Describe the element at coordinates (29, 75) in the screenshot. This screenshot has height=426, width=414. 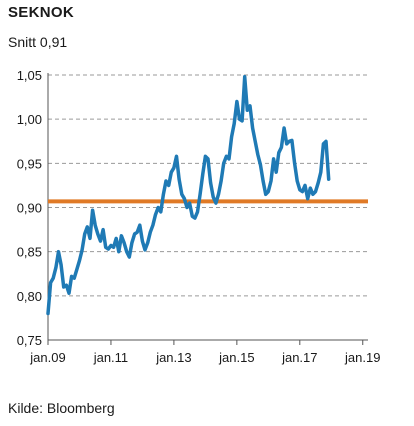
I see `y-tick-label: 1,05` at that location.